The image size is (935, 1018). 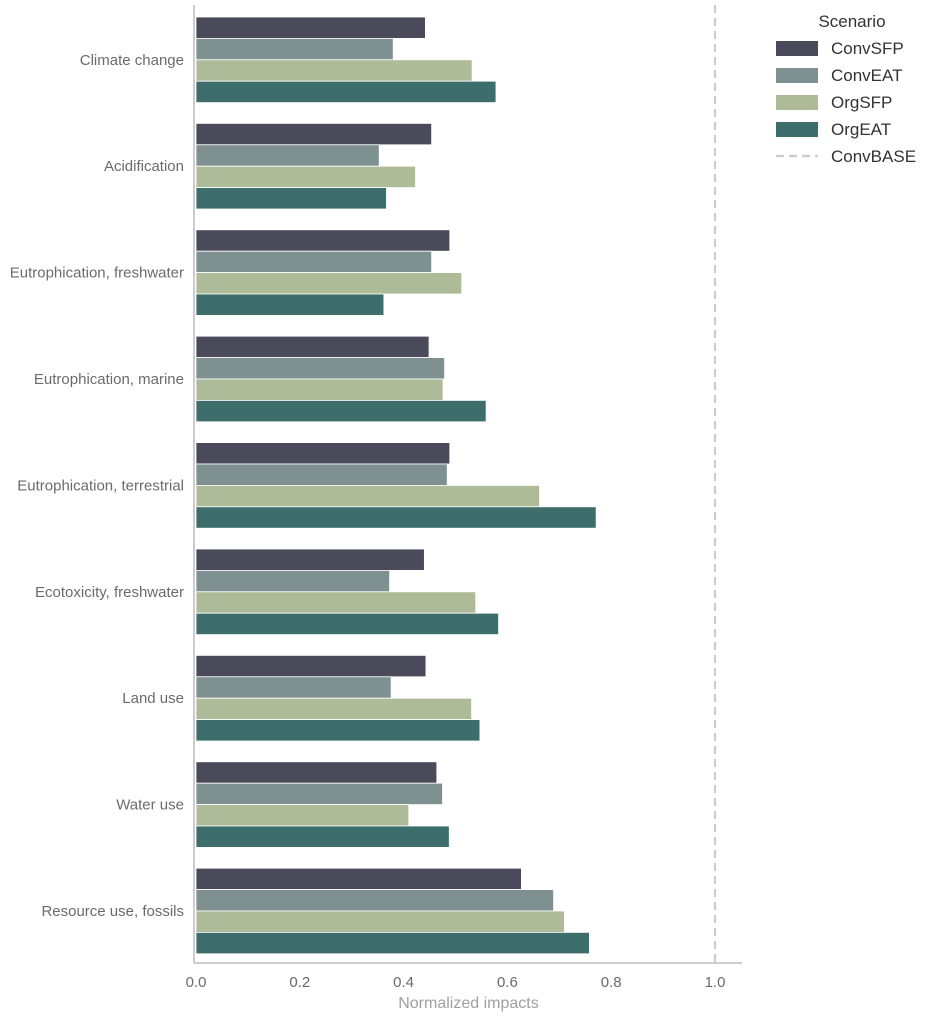 What do you see at coordinates (403, 982) in the screenshot?
I see `x-tick-label: 0.4` at bounding box center [403, 982].